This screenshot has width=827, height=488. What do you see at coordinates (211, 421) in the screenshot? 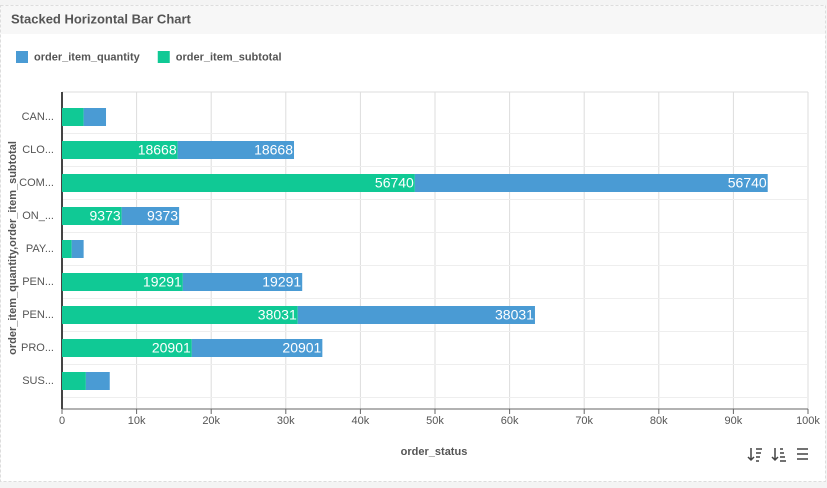
I see `x-tick-label: 20k` at bounding box center [211, 421].